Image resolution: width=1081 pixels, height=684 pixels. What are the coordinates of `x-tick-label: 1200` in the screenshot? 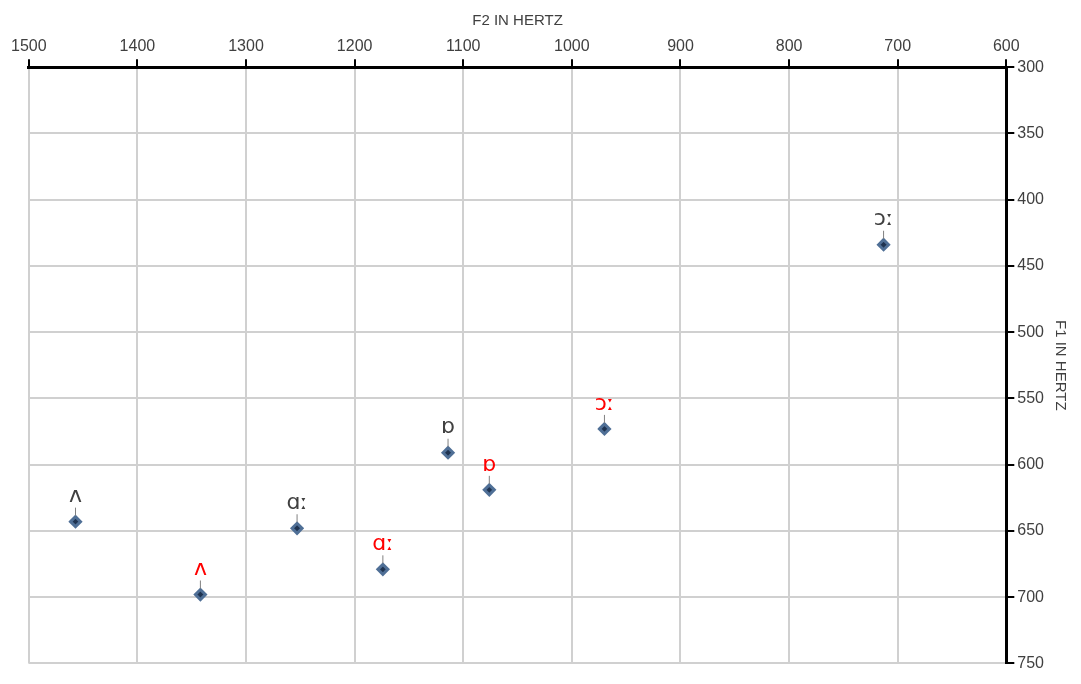 It's located at (354, 46).